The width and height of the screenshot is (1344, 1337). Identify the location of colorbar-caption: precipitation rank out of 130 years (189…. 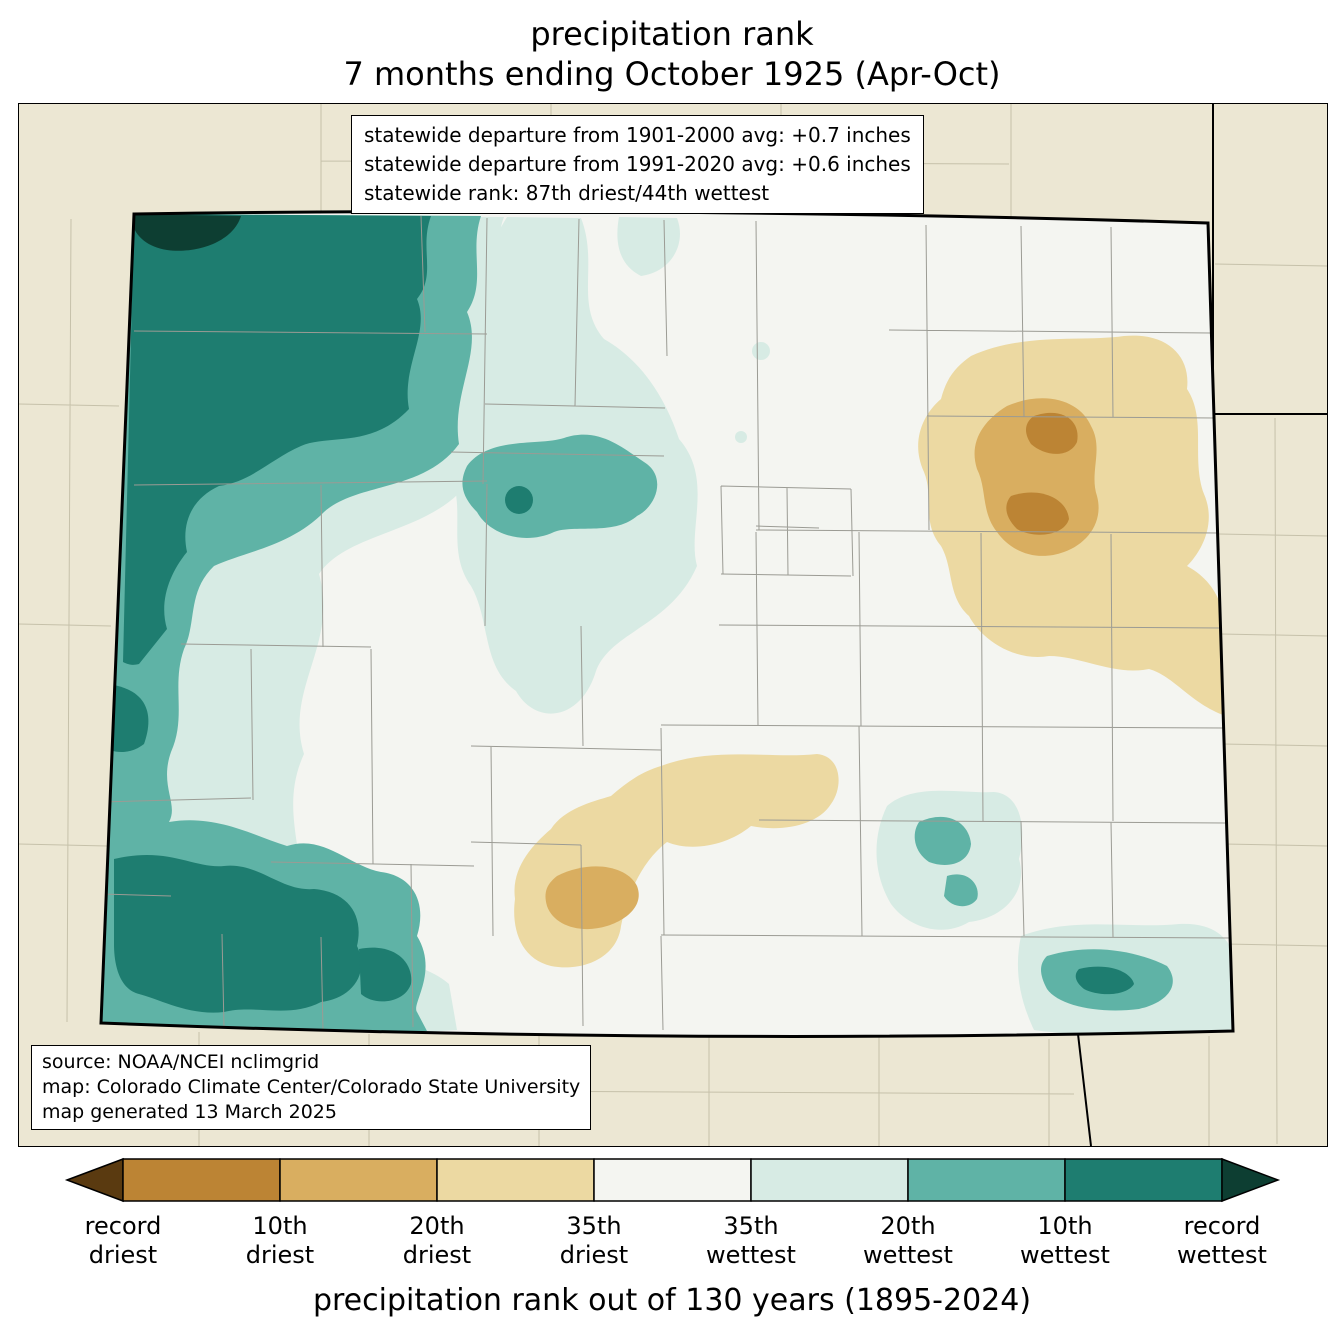
(672, 1300).